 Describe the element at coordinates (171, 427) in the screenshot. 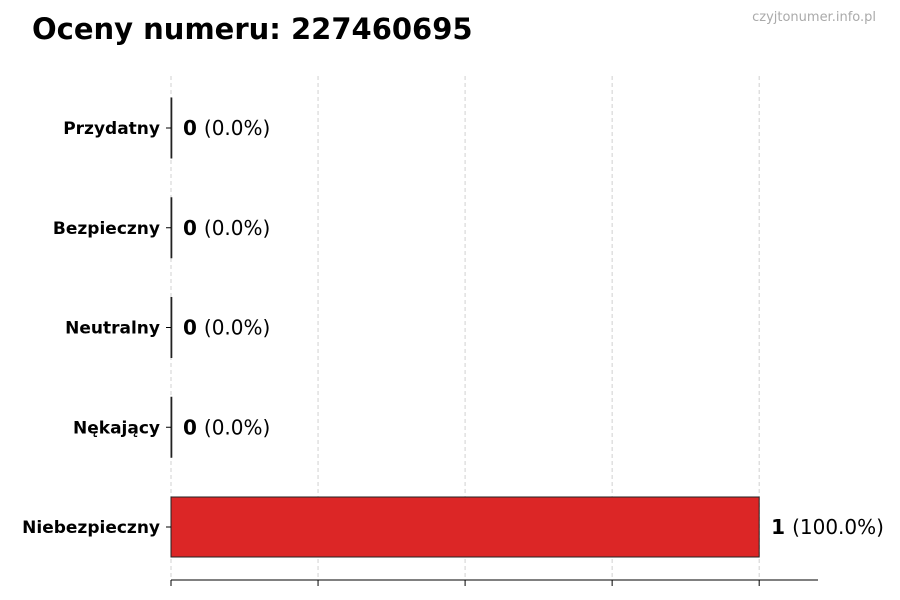

I see `bar-nękający` at that location.